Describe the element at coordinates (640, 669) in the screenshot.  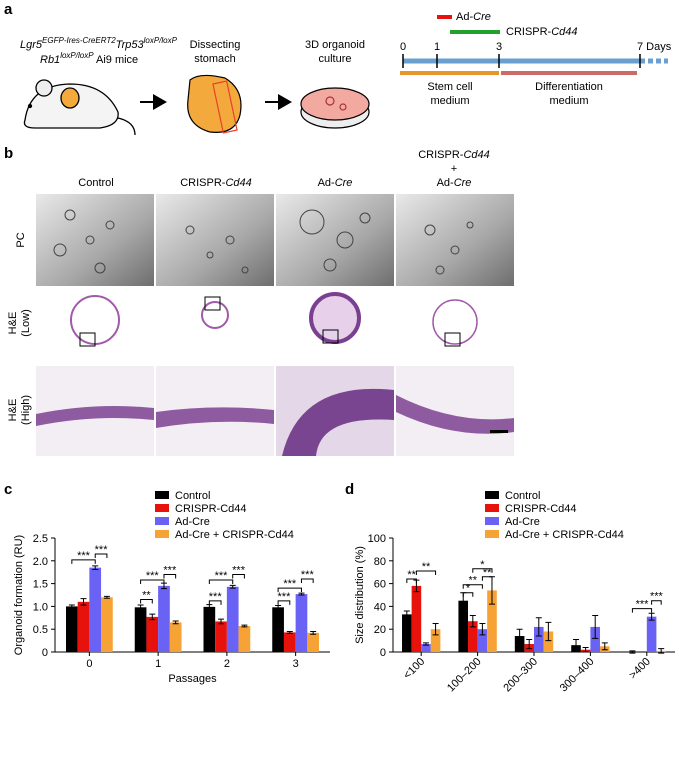
I see `x-tick-label: >400` at that location.